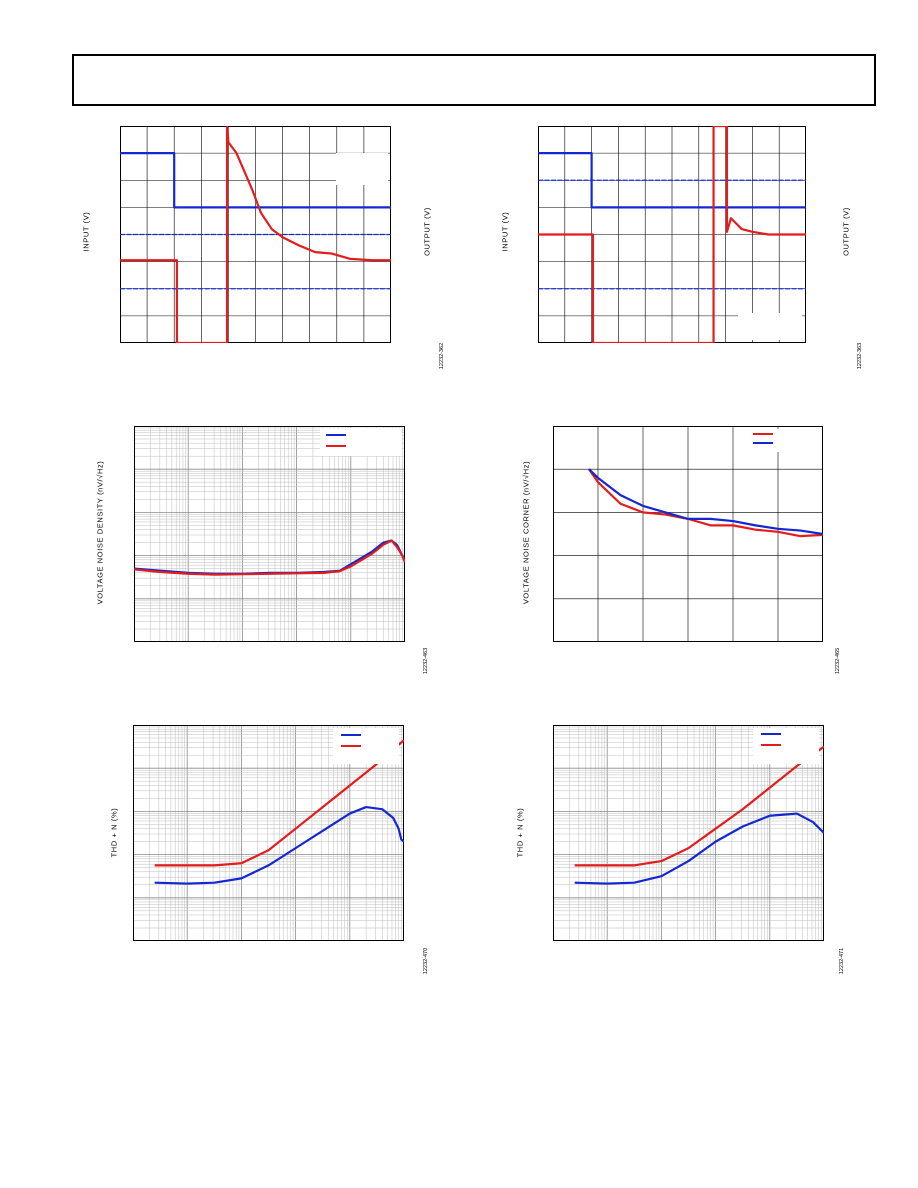 This screenshot has width=918, height=1188. Describe the element at coordinates (846, 231) in the screenshot. I see `chart2-y-label-right: OUTPUT (V)` at that location.